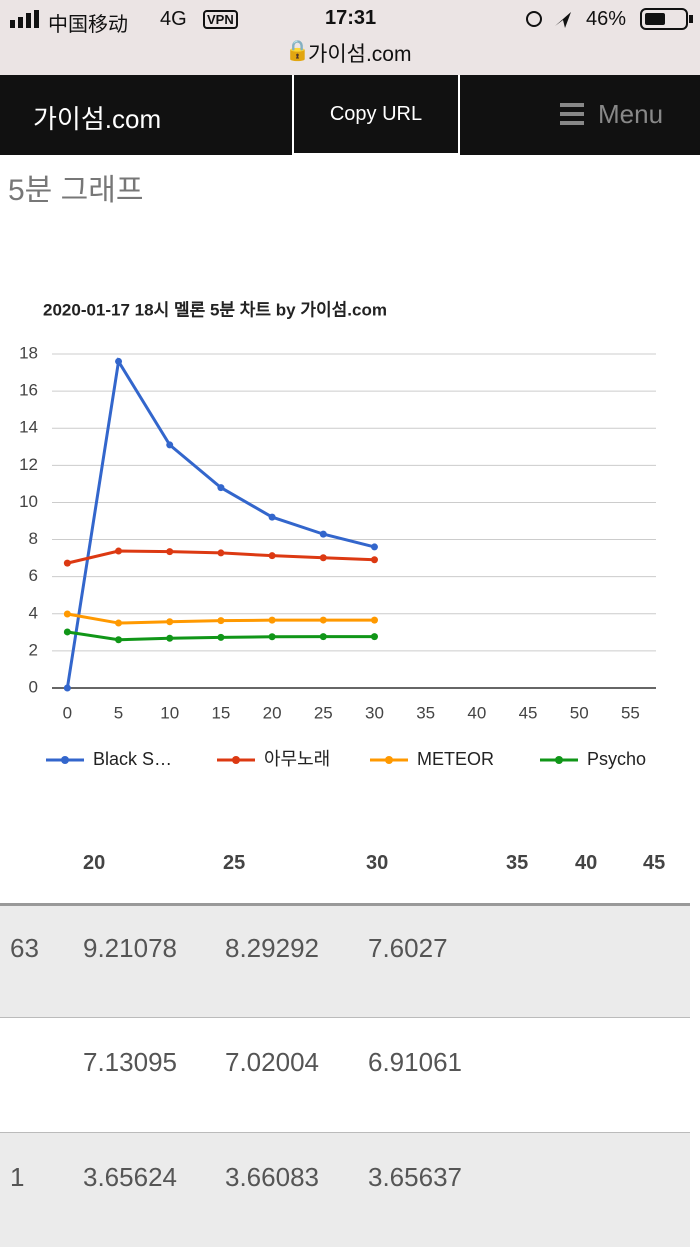 This screenshot has height=1247, width=700. I want to click on table-cell: 3.66083, so click(272, 1177).